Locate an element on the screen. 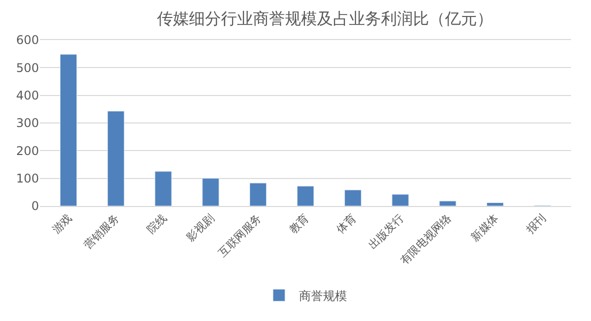 The height and width of the screenshot is (321, 591). y-tick-label: 100 is located at coordinates (27, 179).